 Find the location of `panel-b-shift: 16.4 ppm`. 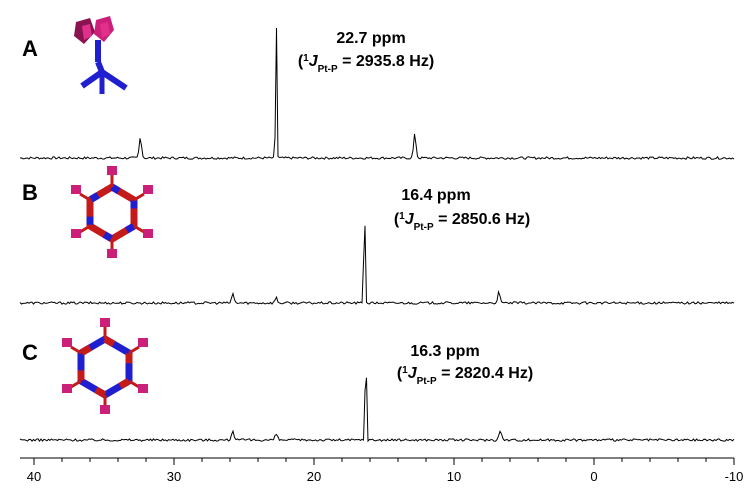

panel-b-shift: 16.4 ppm is located at coordinates (435, 195).